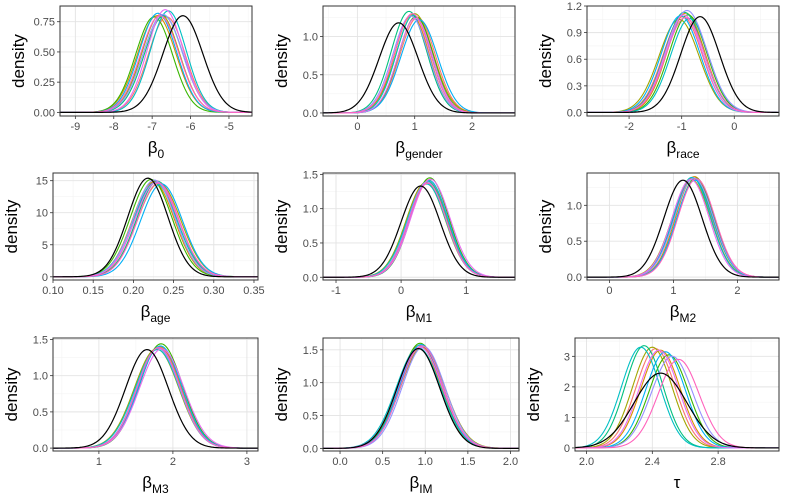 This screenshot has width=800, height=500. I want to click on x-axis-title-subscript: IM, so click(425, 489).